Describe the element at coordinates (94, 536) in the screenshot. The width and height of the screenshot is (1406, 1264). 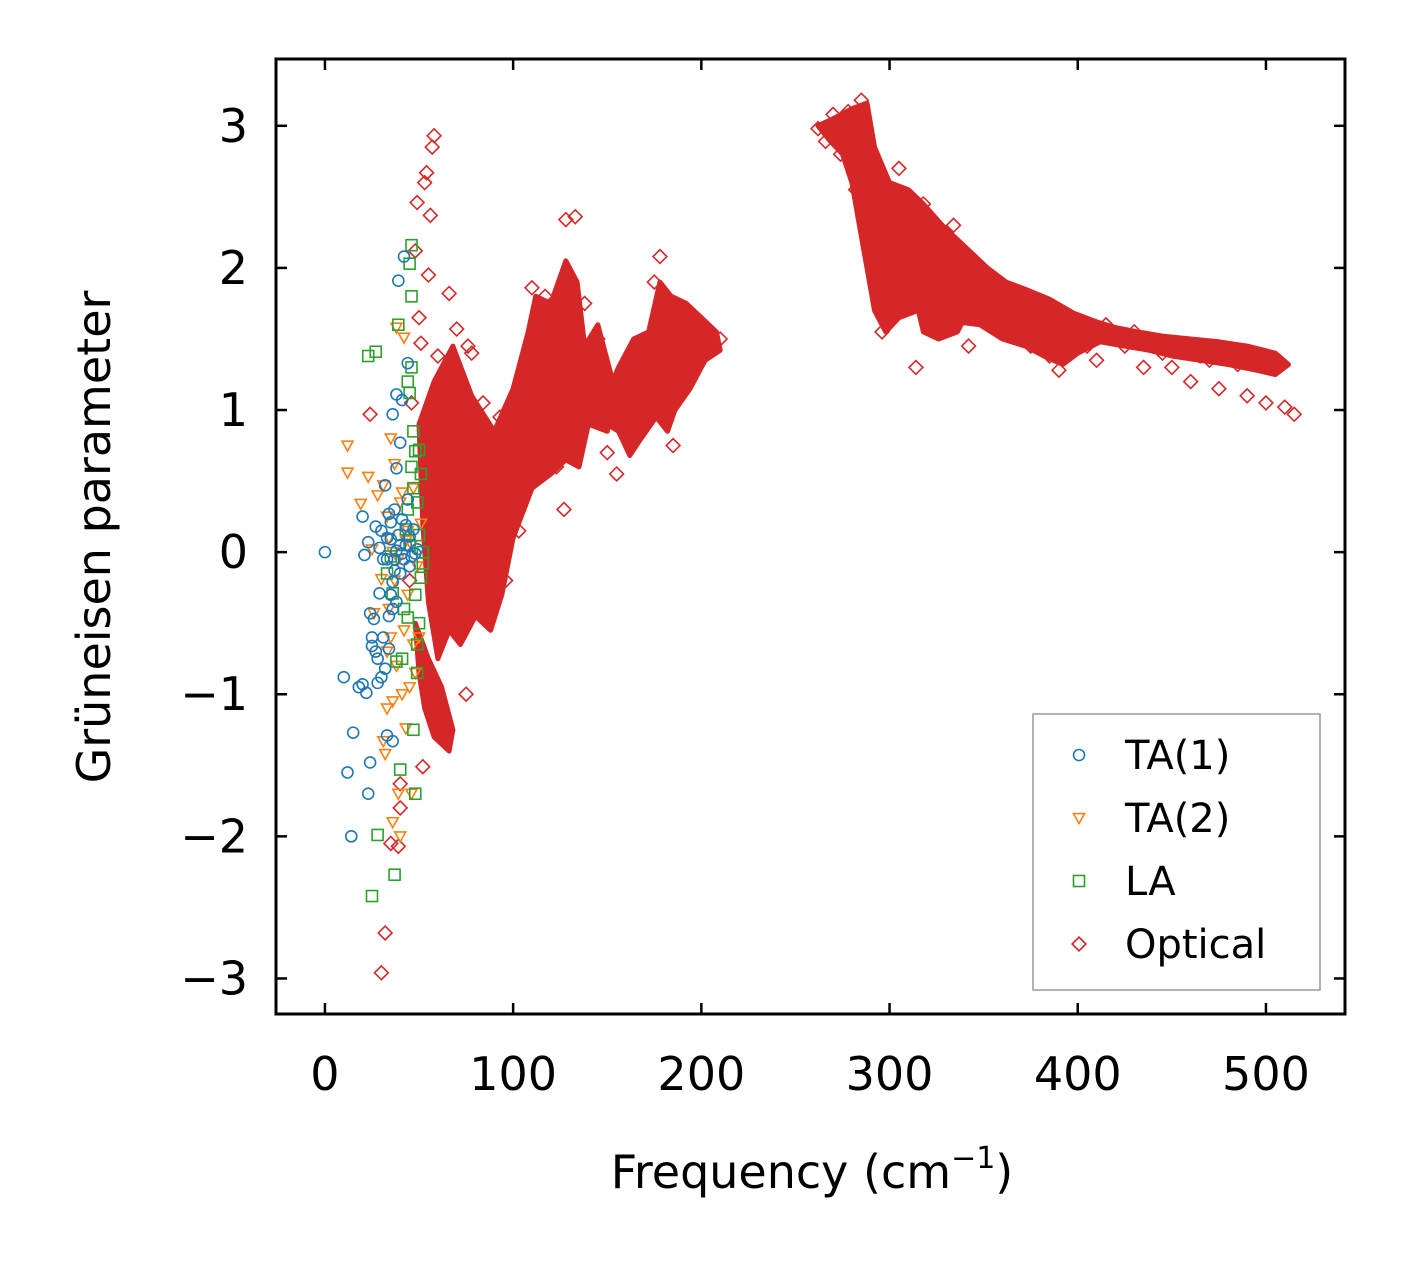
I see `y-axis-title: Grüneisen parameter` at that location.